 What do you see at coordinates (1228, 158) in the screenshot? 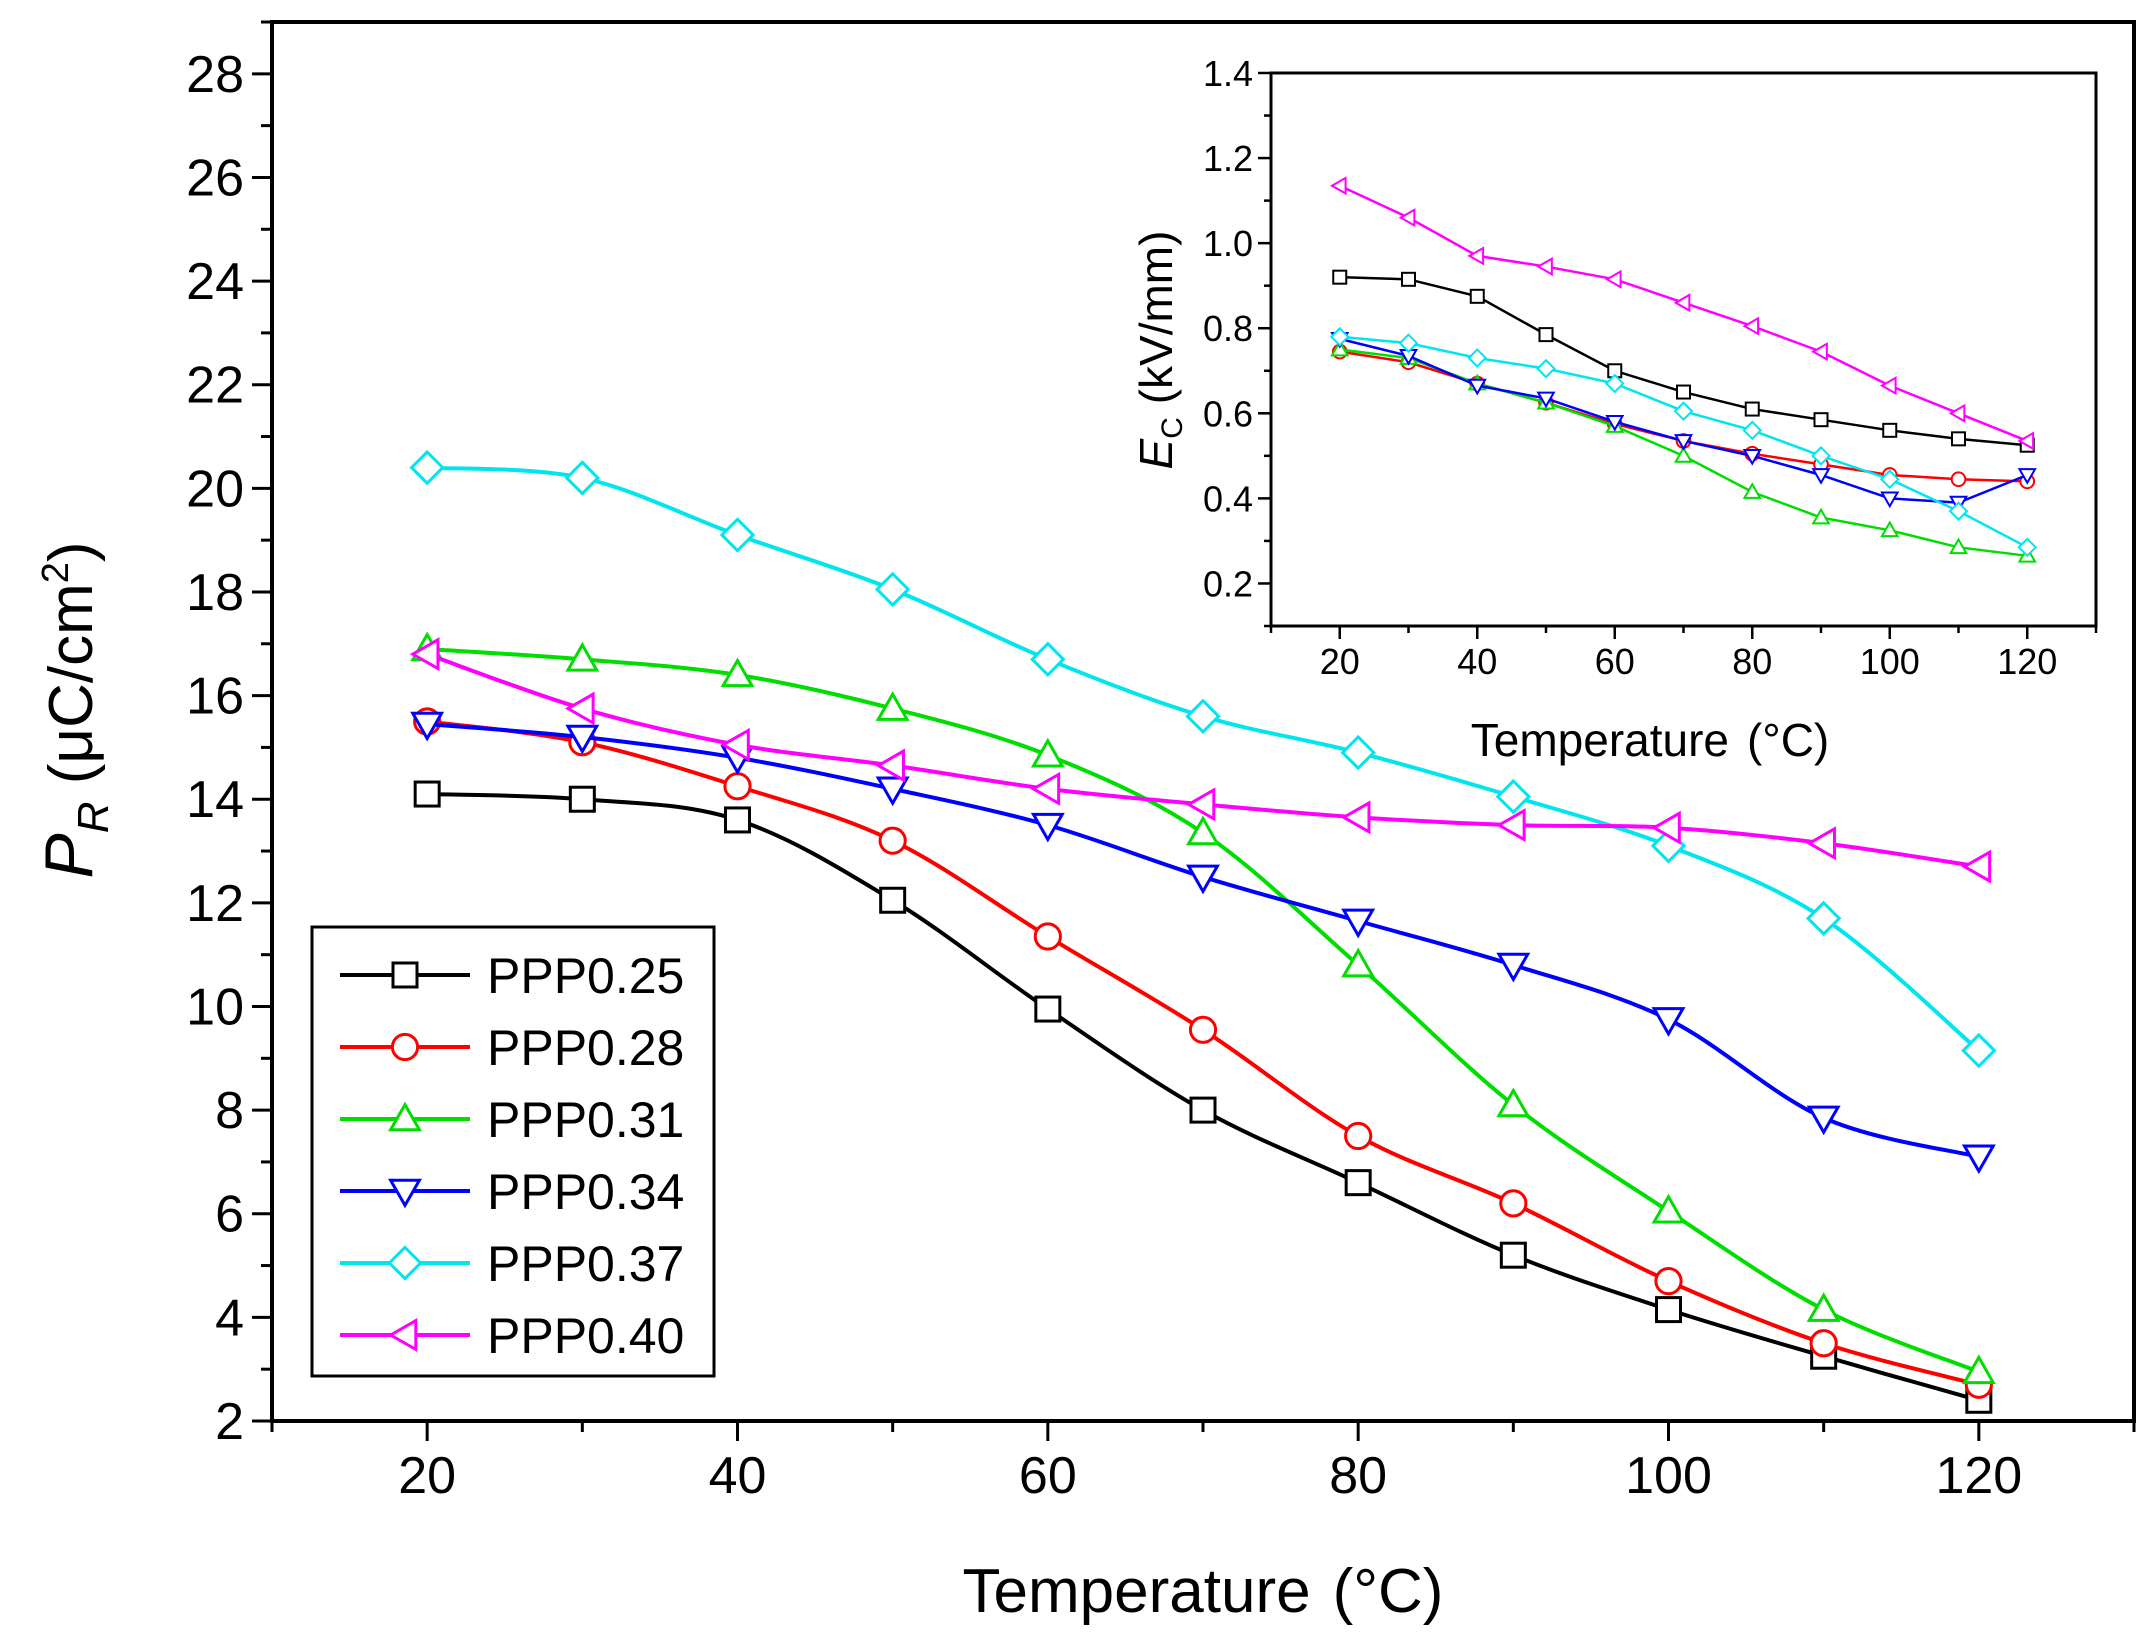
I see `y-tick-label: 1.2` at bounding box center [1228, 158].